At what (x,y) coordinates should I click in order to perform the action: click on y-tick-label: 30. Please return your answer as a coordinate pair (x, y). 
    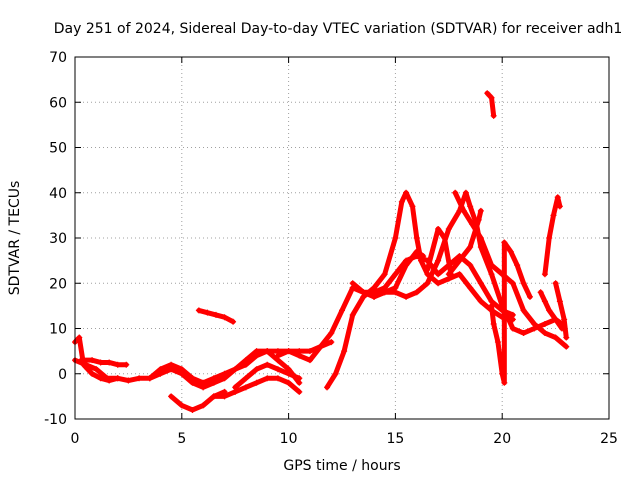
    Looking at the image, I should click on (58, 239).